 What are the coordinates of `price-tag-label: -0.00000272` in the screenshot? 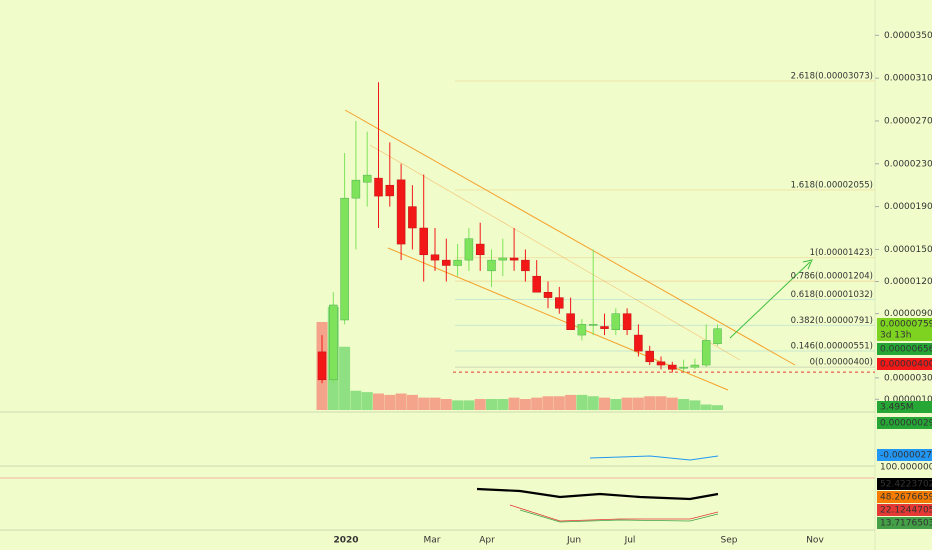 It's located at (906, 456).